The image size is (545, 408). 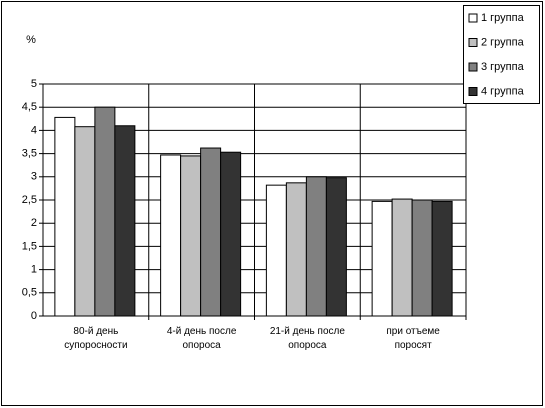 I want to click on legend-label: 3 группа, so click(x=503, y=67).